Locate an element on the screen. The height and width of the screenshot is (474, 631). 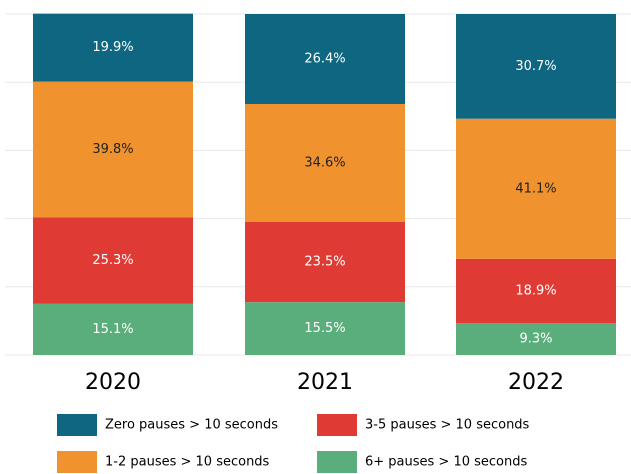
legend-label: 1-2 pauses > 10 seconds is located at coordinates (187, 462).